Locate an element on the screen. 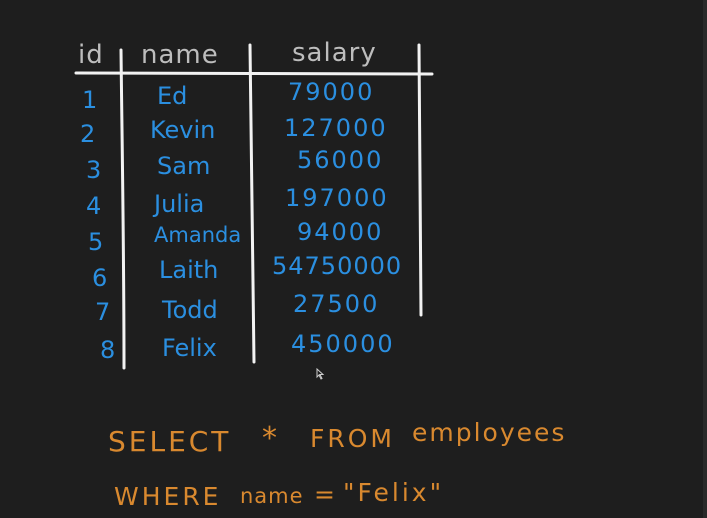 The image size is (707, 518). header-underline is located at coordinates (254, 73).